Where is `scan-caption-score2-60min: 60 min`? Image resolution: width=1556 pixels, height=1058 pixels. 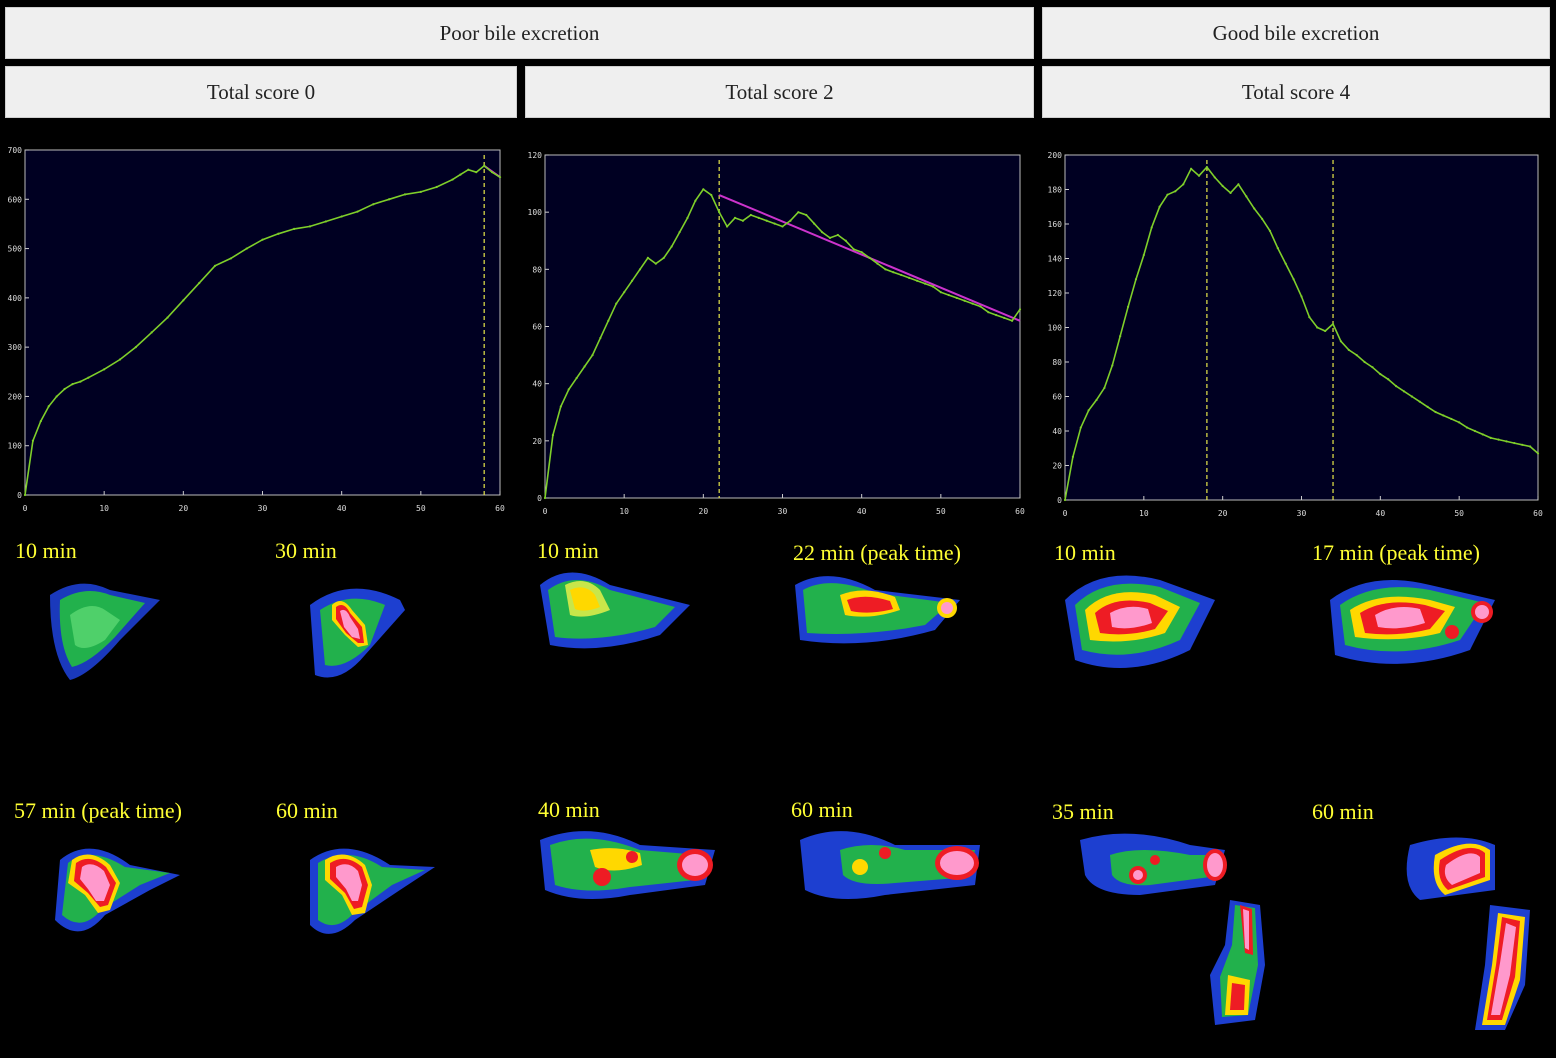
scan-caption-score2-60min: 60 min is located at coordinates (822, 809).